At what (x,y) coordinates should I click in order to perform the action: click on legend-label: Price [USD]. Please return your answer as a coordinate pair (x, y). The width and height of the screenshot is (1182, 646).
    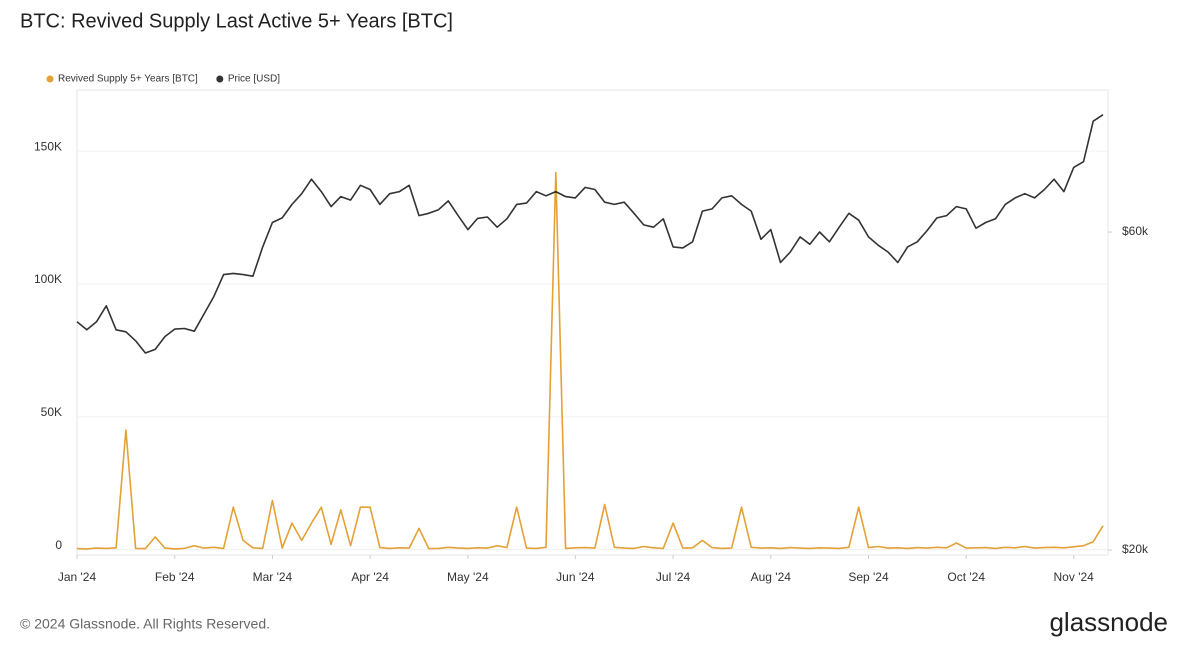
    Looking at the image, I should click on (254, 79).